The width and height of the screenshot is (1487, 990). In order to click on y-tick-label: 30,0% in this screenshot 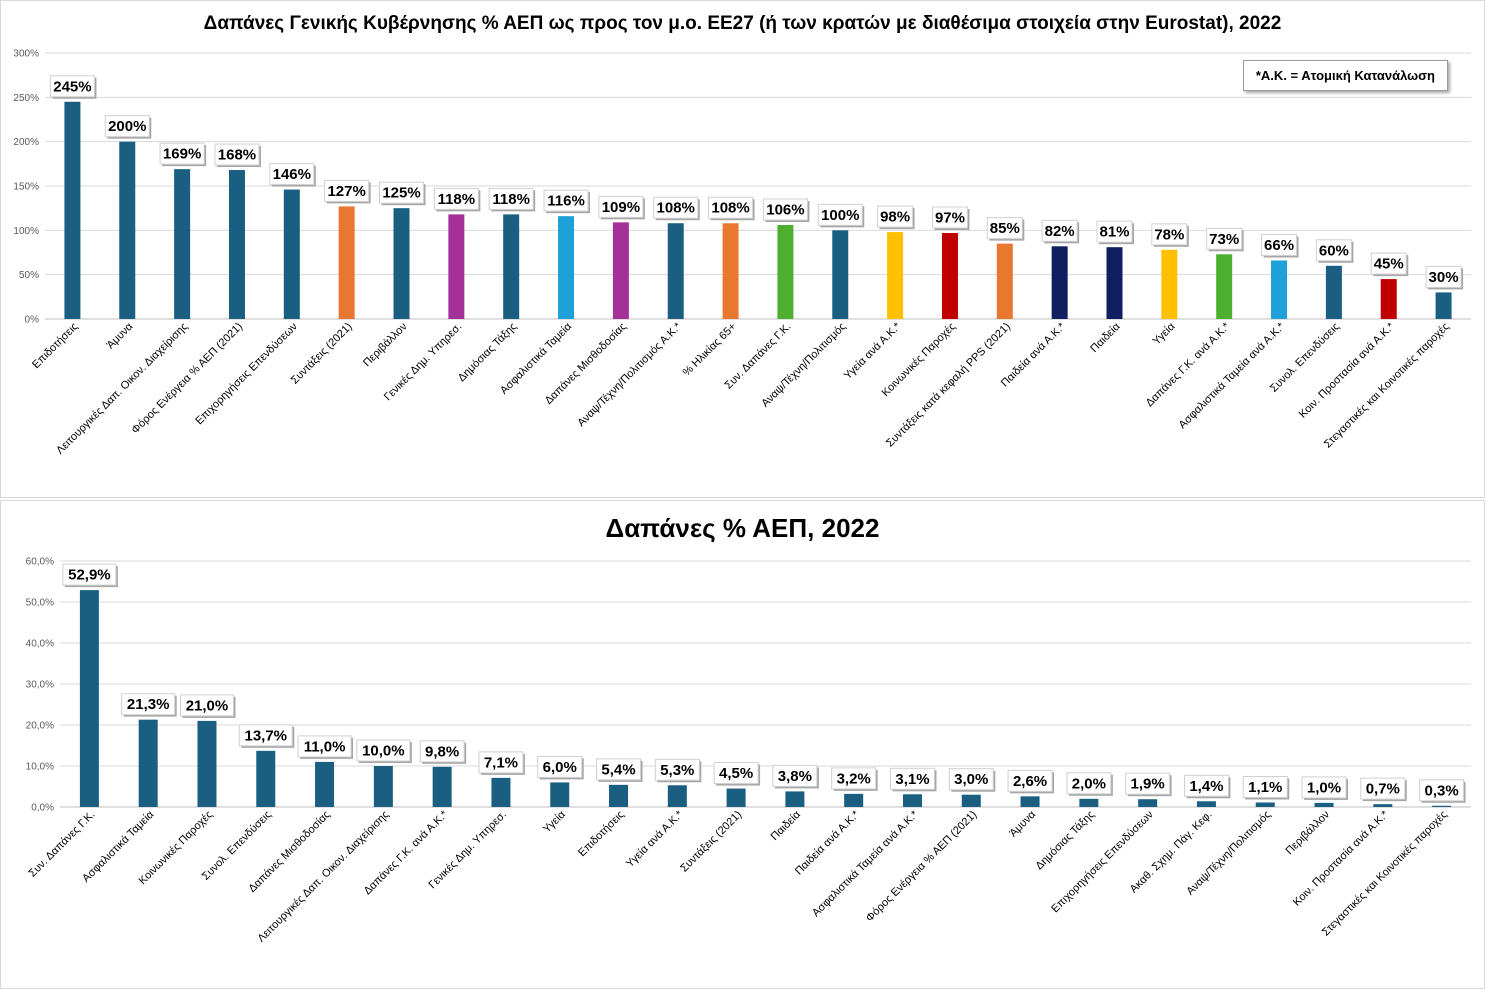, I will do `click(40, 685)`.